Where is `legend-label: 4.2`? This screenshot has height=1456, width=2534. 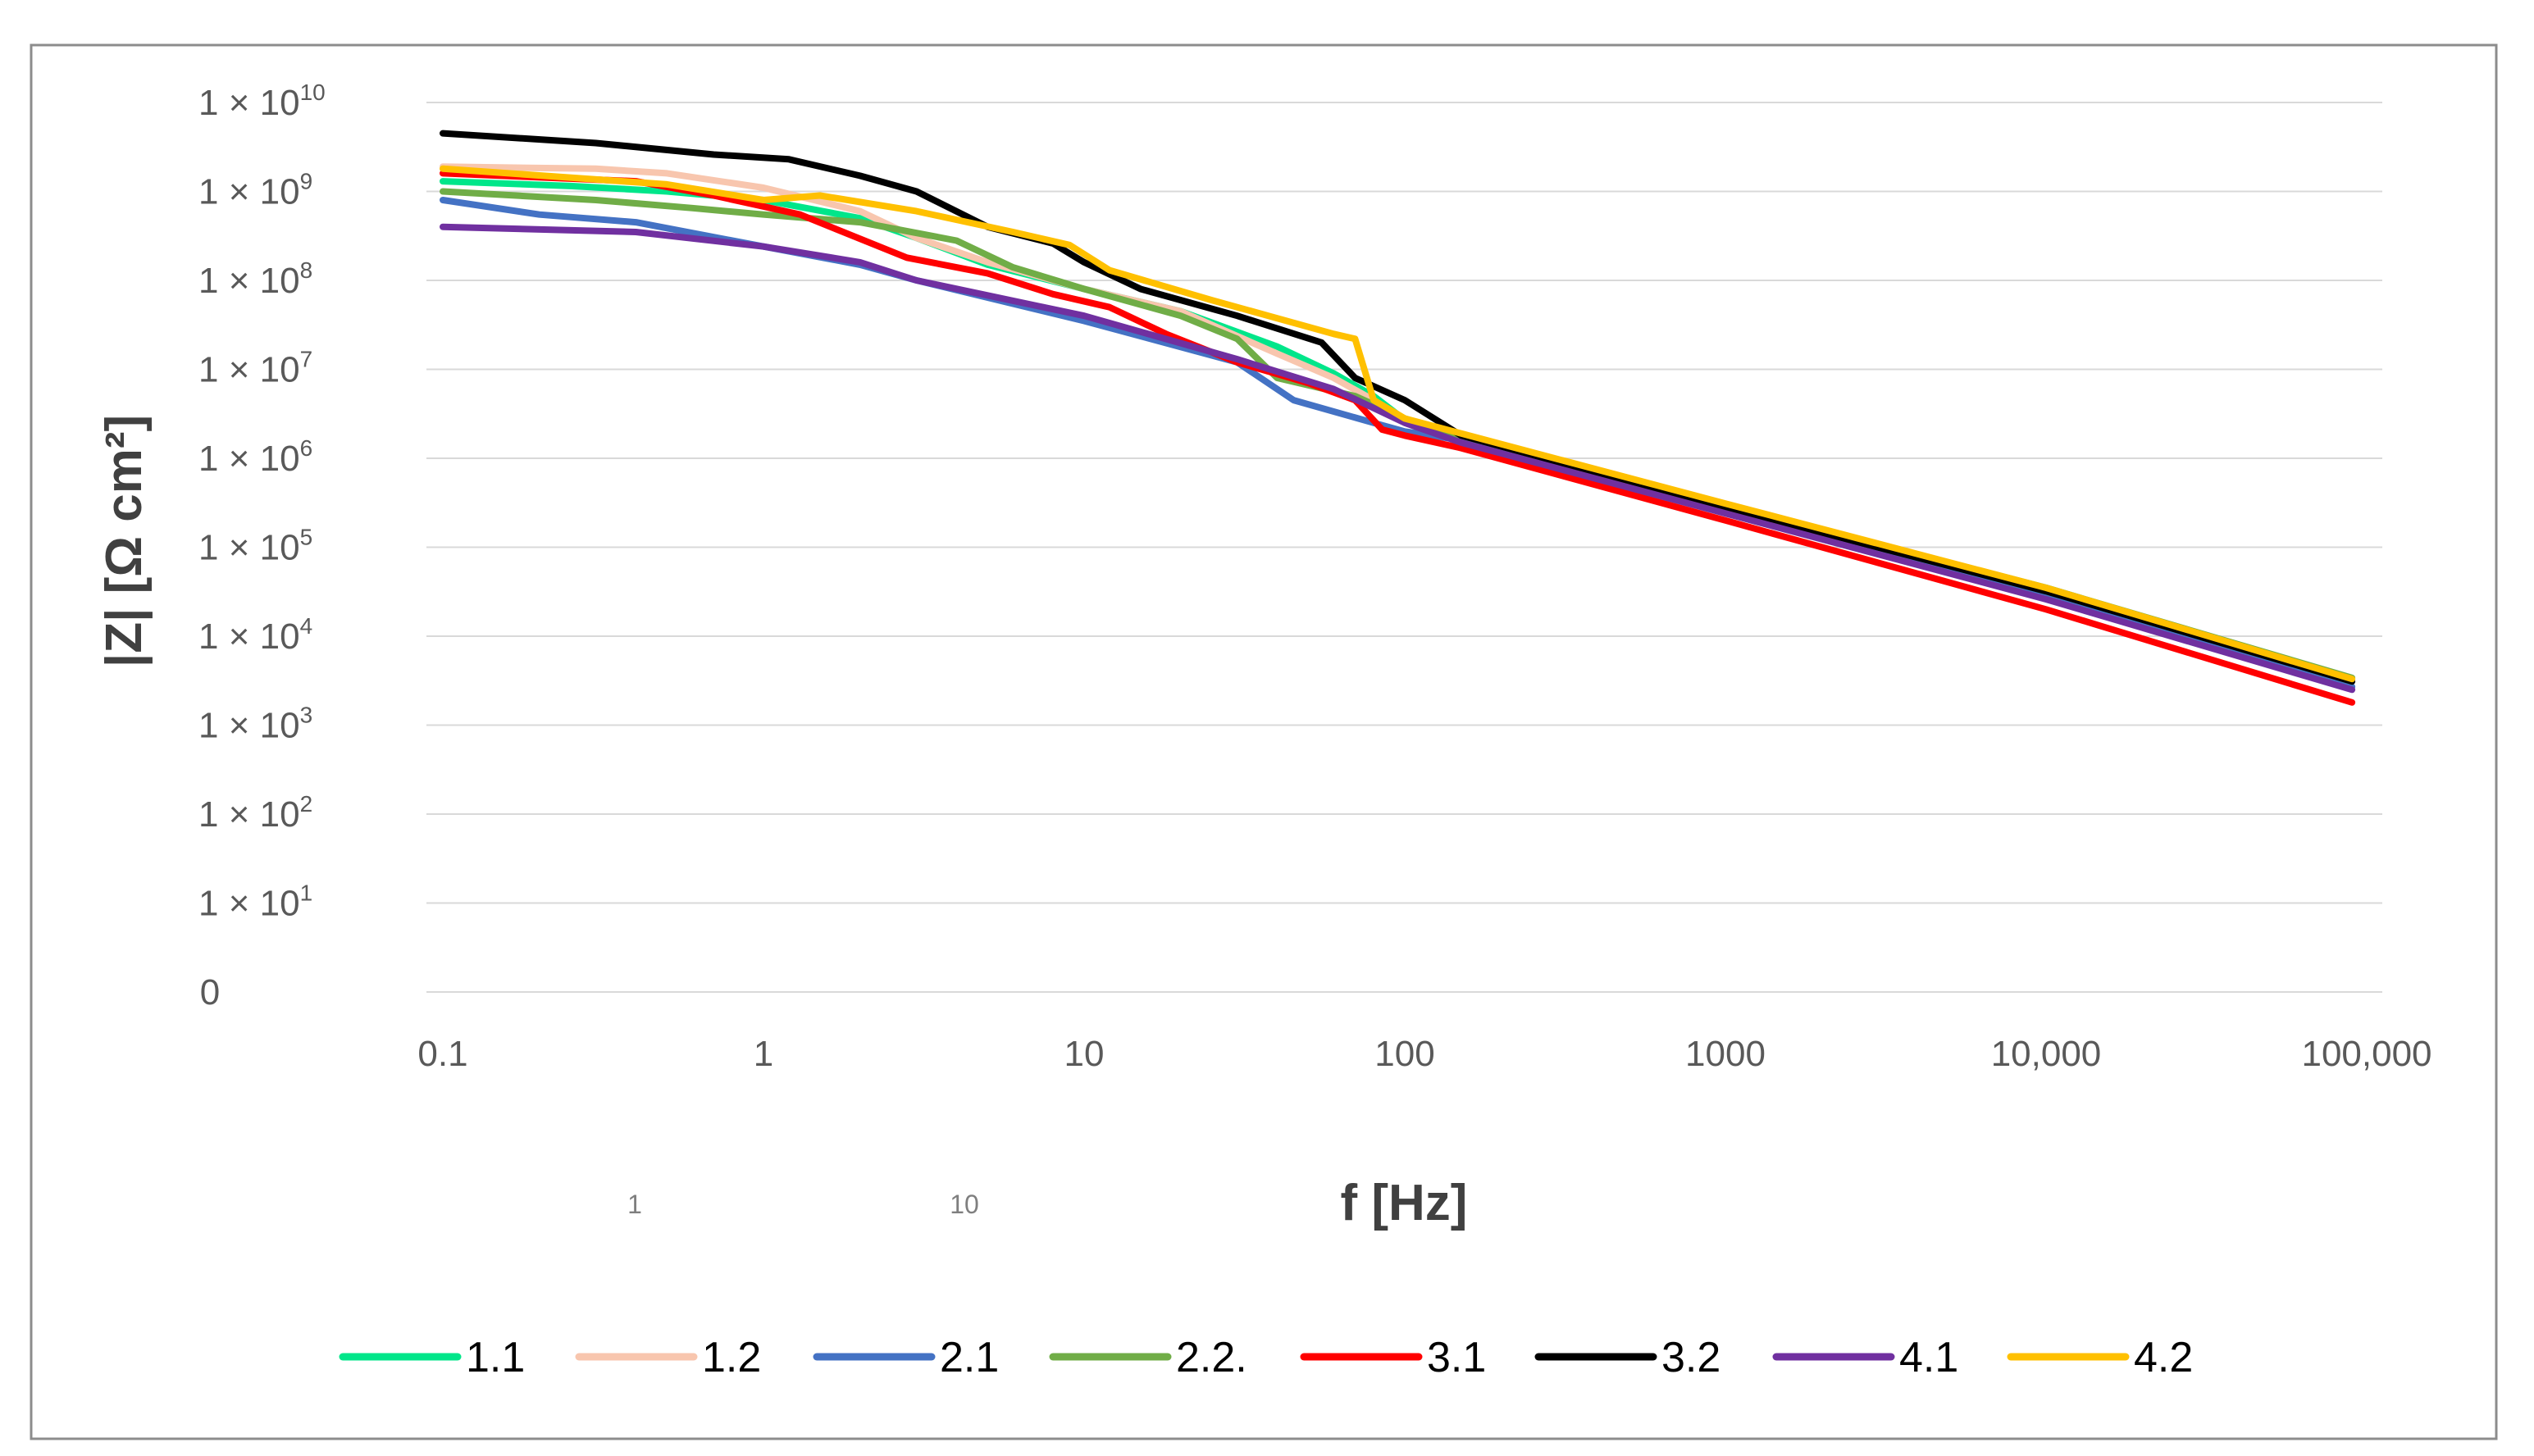 legend-label: 4.2 is located at coordinates (2164, 1357).